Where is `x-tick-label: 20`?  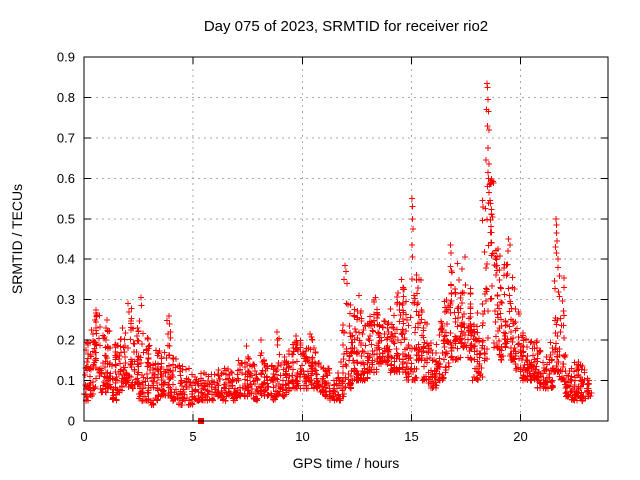
x-tick-label: 20 is located at coordinates (520, 436).